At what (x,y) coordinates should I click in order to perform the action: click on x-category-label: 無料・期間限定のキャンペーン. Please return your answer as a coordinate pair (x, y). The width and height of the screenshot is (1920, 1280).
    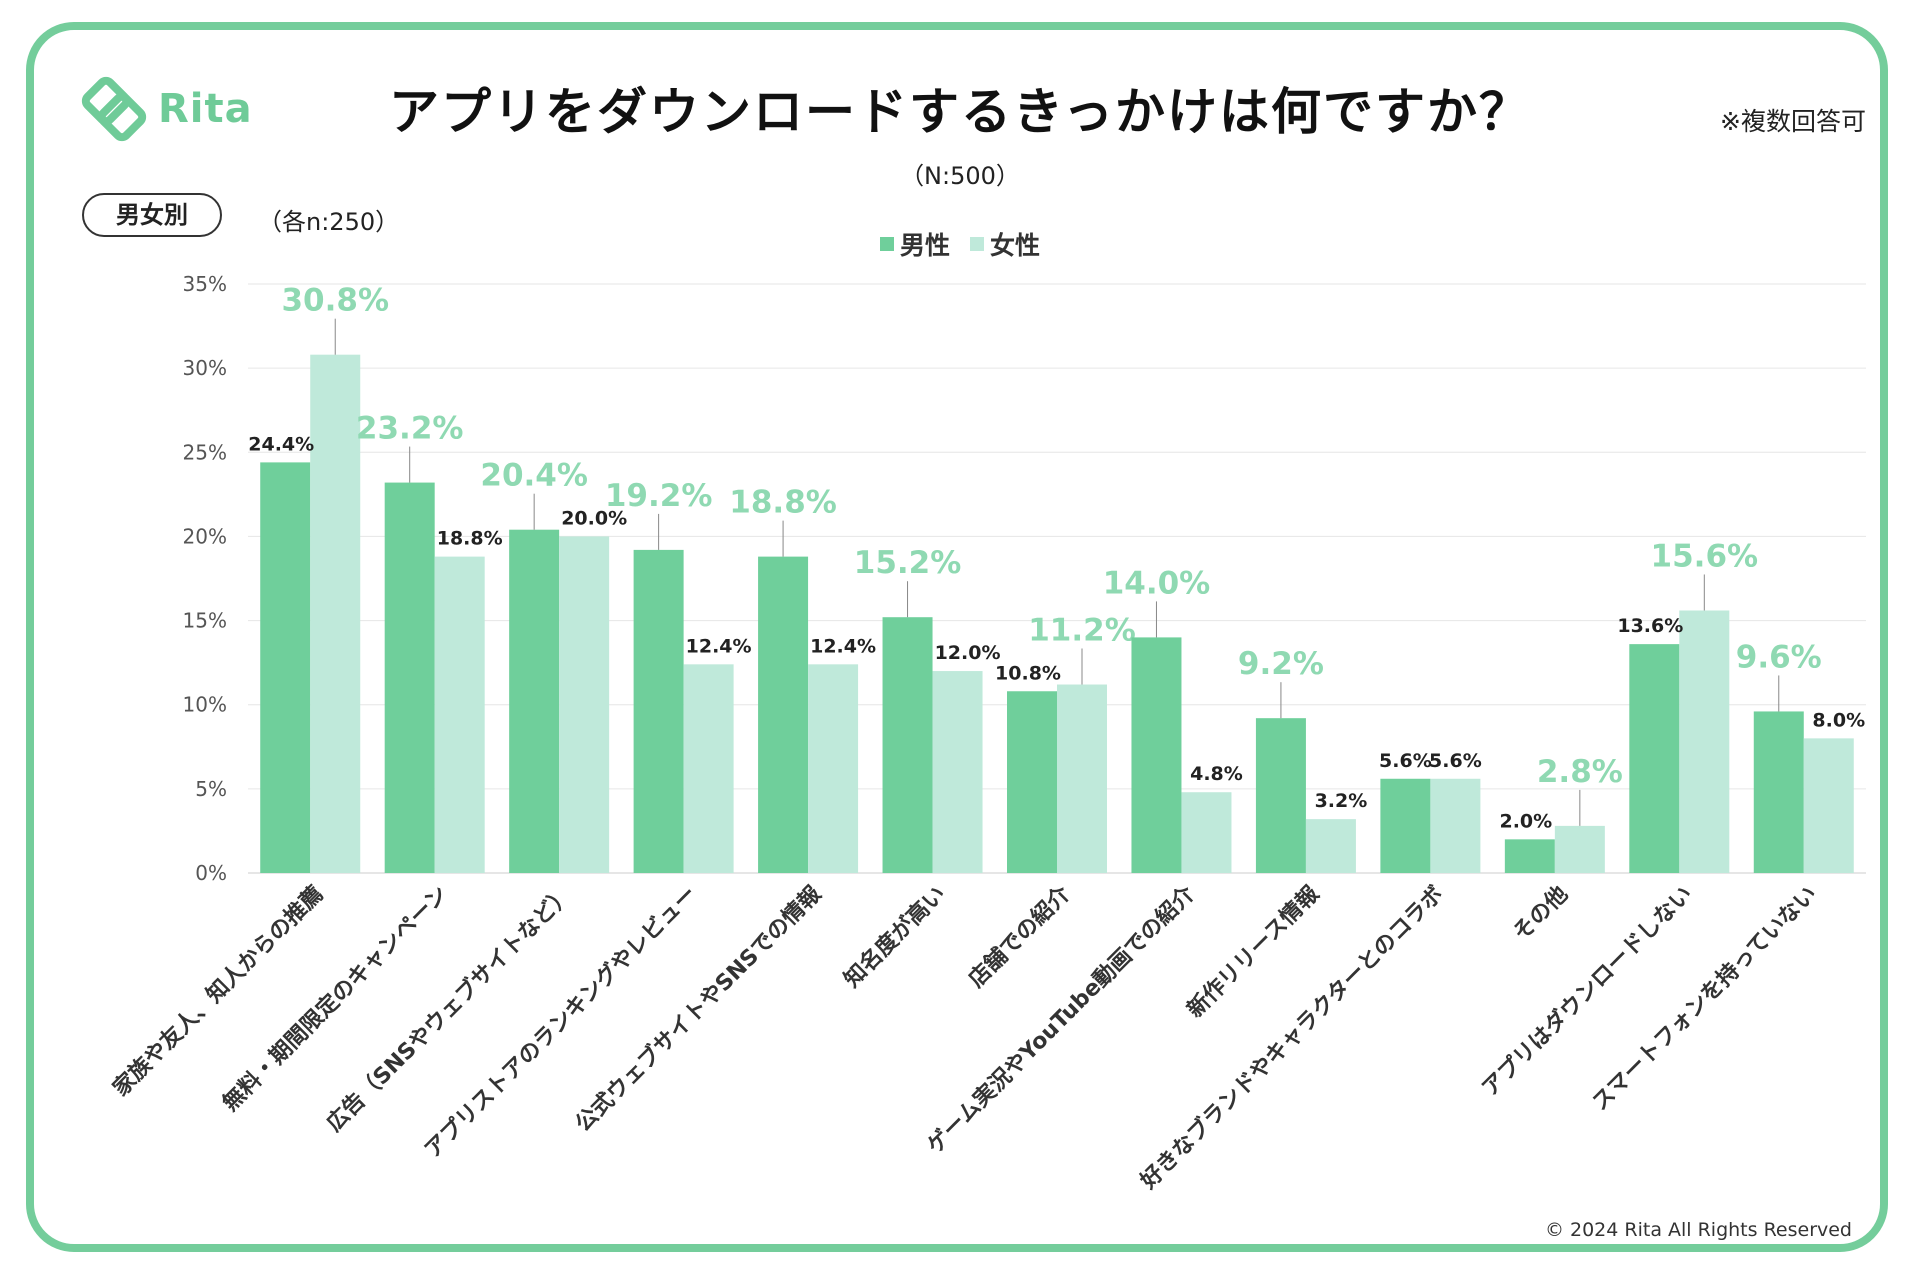
    Looking at the image, I should click on (335, 998).